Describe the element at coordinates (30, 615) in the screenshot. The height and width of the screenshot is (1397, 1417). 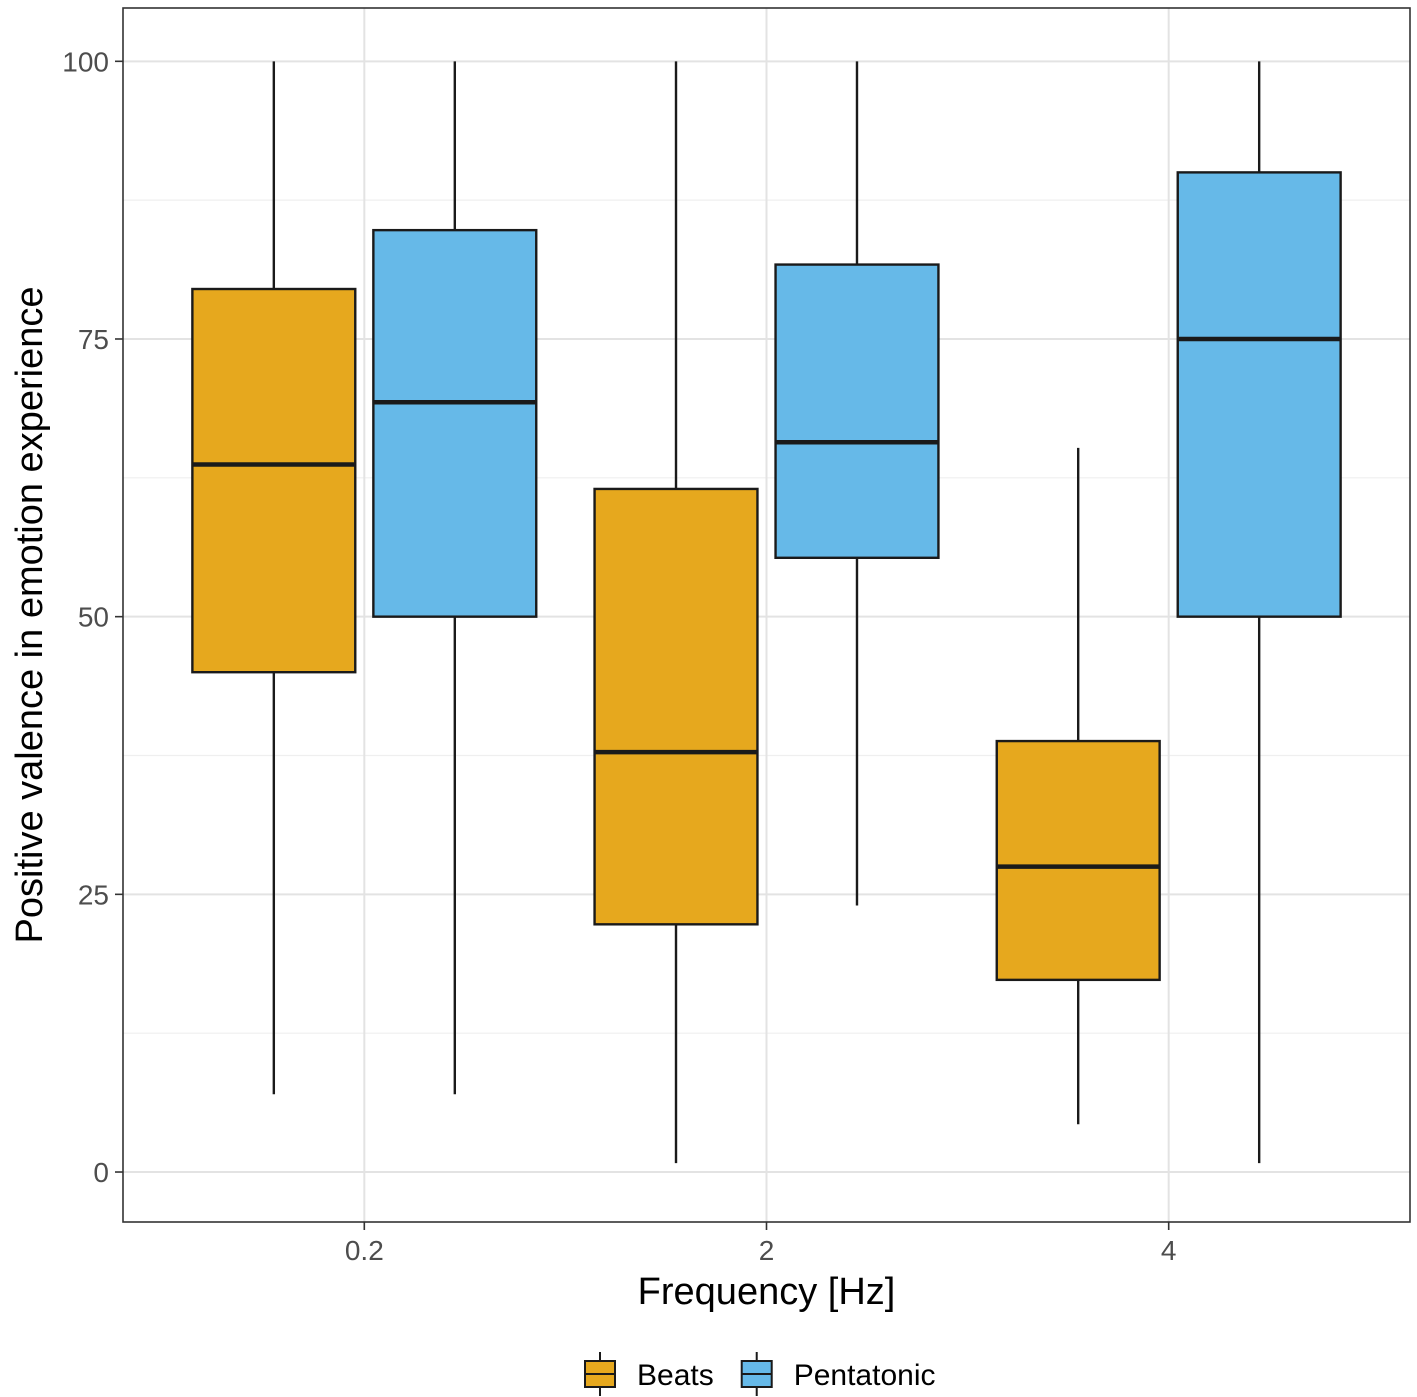
I see `y-axis-title: Positive valence in emotion experience` at that location.